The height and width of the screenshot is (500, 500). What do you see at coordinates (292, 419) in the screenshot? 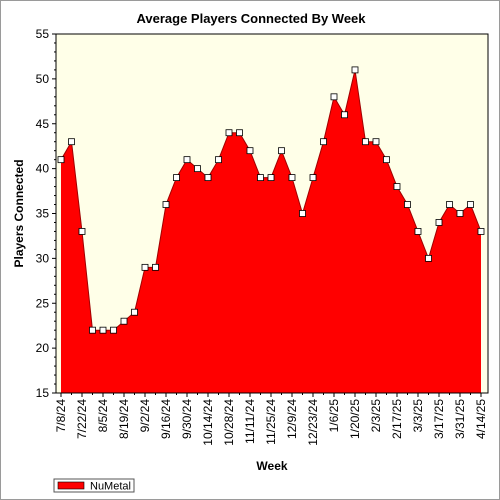
I see `x-tick-label: 12/9/24` at bounding box center [292, 419].